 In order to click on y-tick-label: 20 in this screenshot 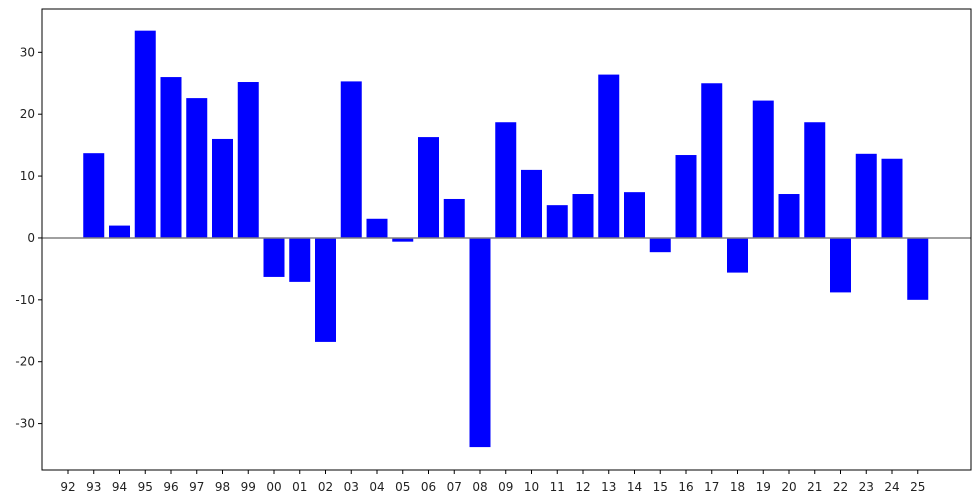, I will do `click(27, 114)`.